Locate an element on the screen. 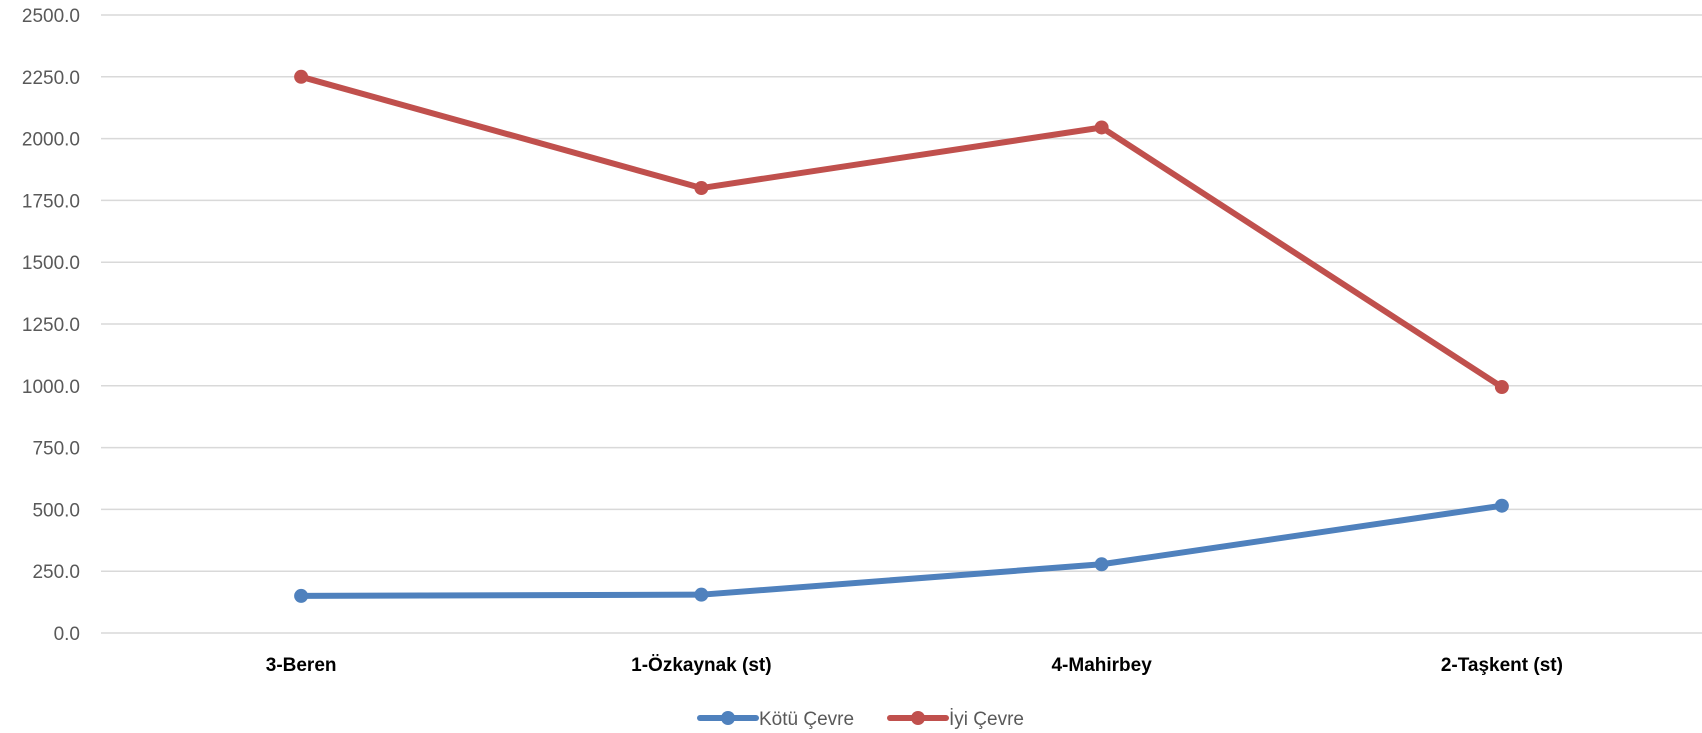 The width and height of the screenshot is (1702, 733). y-tick-label: 0.0 is located at coordinates (67, 634).